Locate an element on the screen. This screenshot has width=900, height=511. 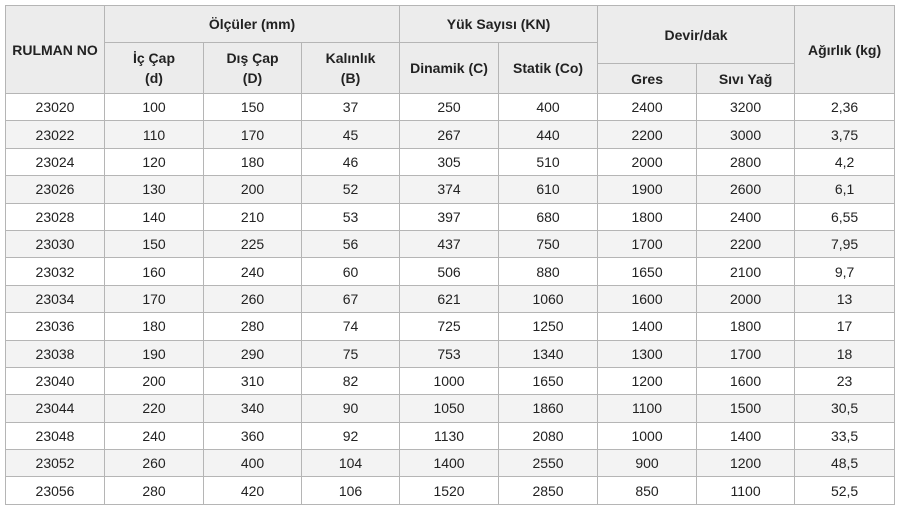
table-cell: 100 is located at coordinates (154, 107).